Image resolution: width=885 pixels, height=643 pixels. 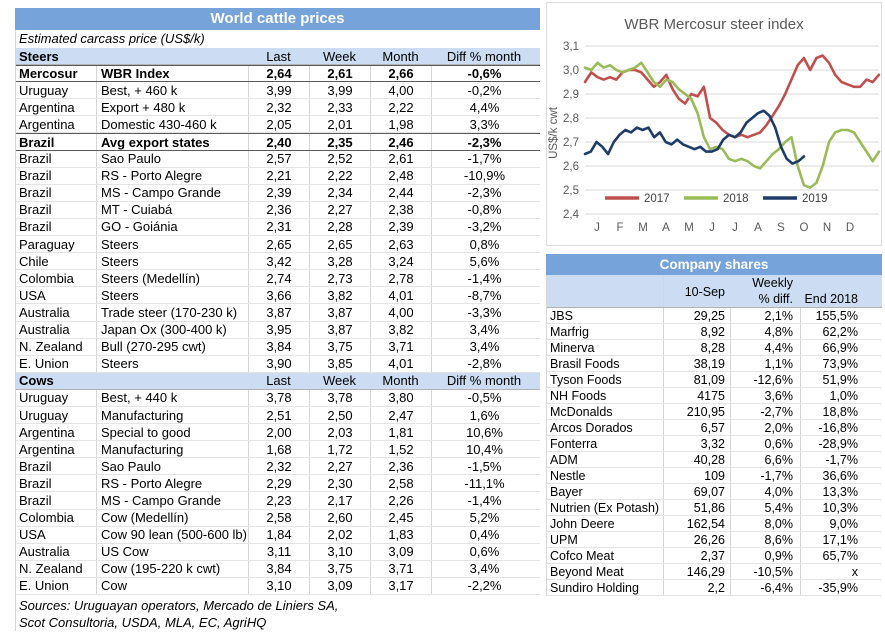 I want to click on value-cell: -1,5%, so click(x=484, y=466).